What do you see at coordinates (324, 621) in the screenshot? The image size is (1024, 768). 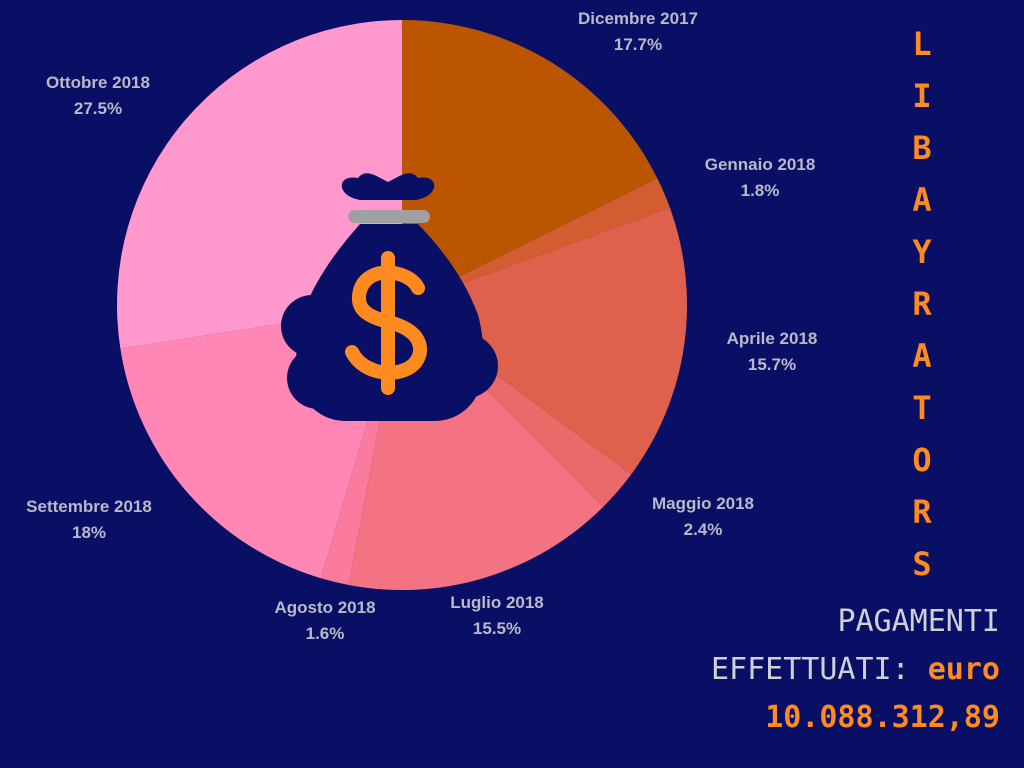 I see `slice-label: Agosto 2018 1.6%` at bounding box center [324, 621].